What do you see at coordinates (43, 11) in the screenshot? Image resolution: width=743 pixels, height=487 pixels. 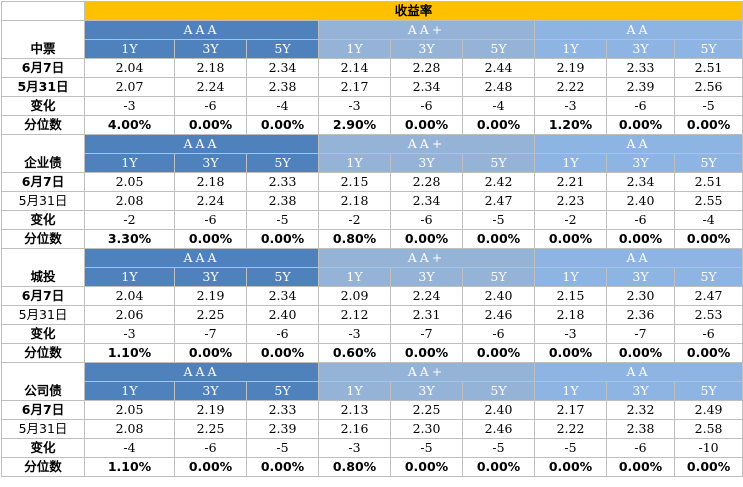 I see `corner-cell` at bounding box center [43, 11].